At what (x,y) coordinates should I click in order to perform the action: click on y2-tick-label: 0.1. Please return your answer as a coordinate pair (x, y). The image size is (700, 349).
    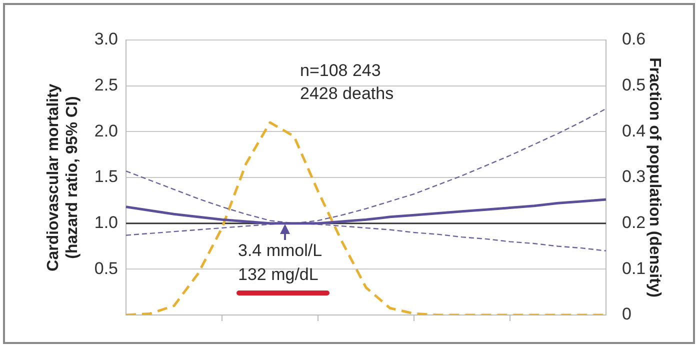
    Looking at the image, I should click on (634, 268).